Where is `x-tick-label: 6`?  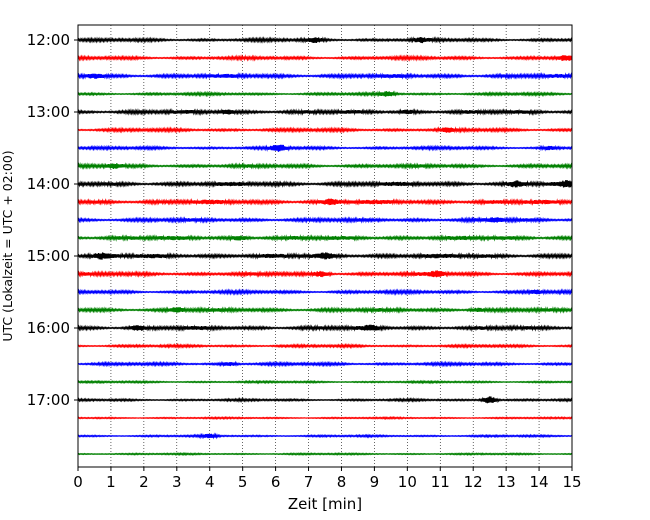
x-tick-label: 6 is located at coordinates (276, 482).